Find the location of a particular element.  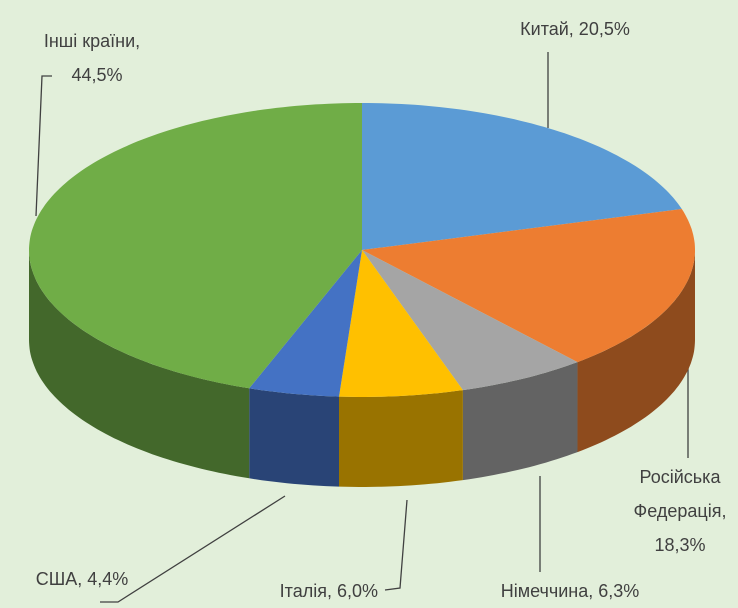

data-label: Китай, 20,5% is located at coordinates (575, 29).